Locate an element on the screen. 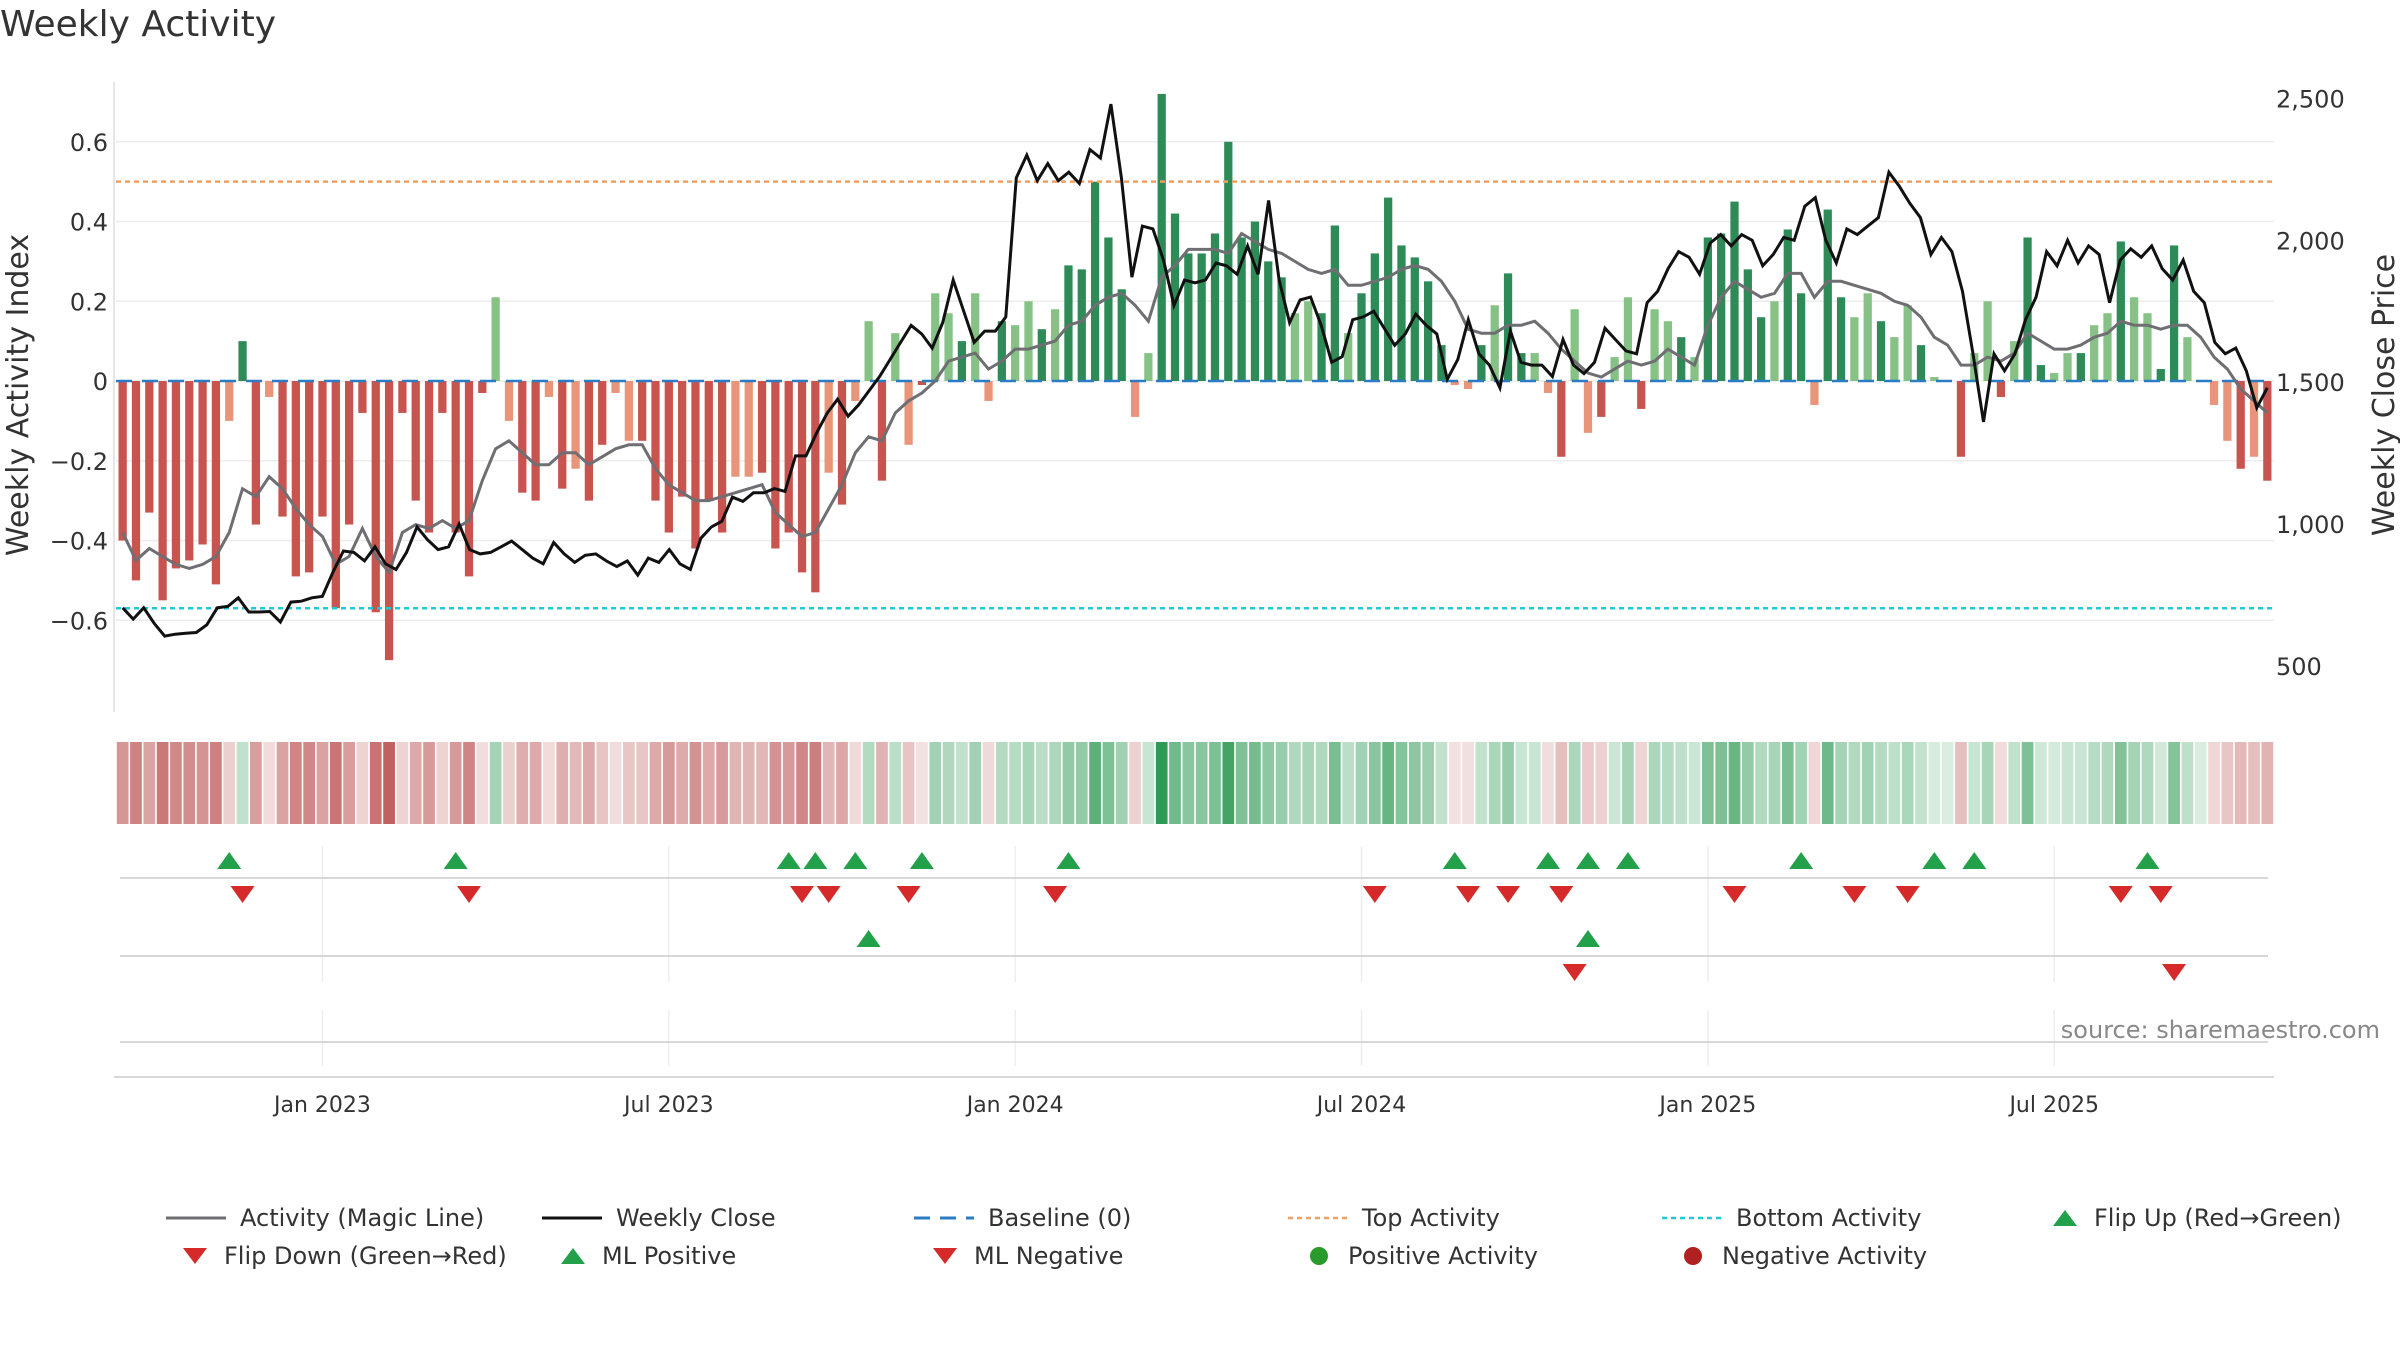  x-tick-label: Jul 2024 is located at coordinates (1361, 1105).